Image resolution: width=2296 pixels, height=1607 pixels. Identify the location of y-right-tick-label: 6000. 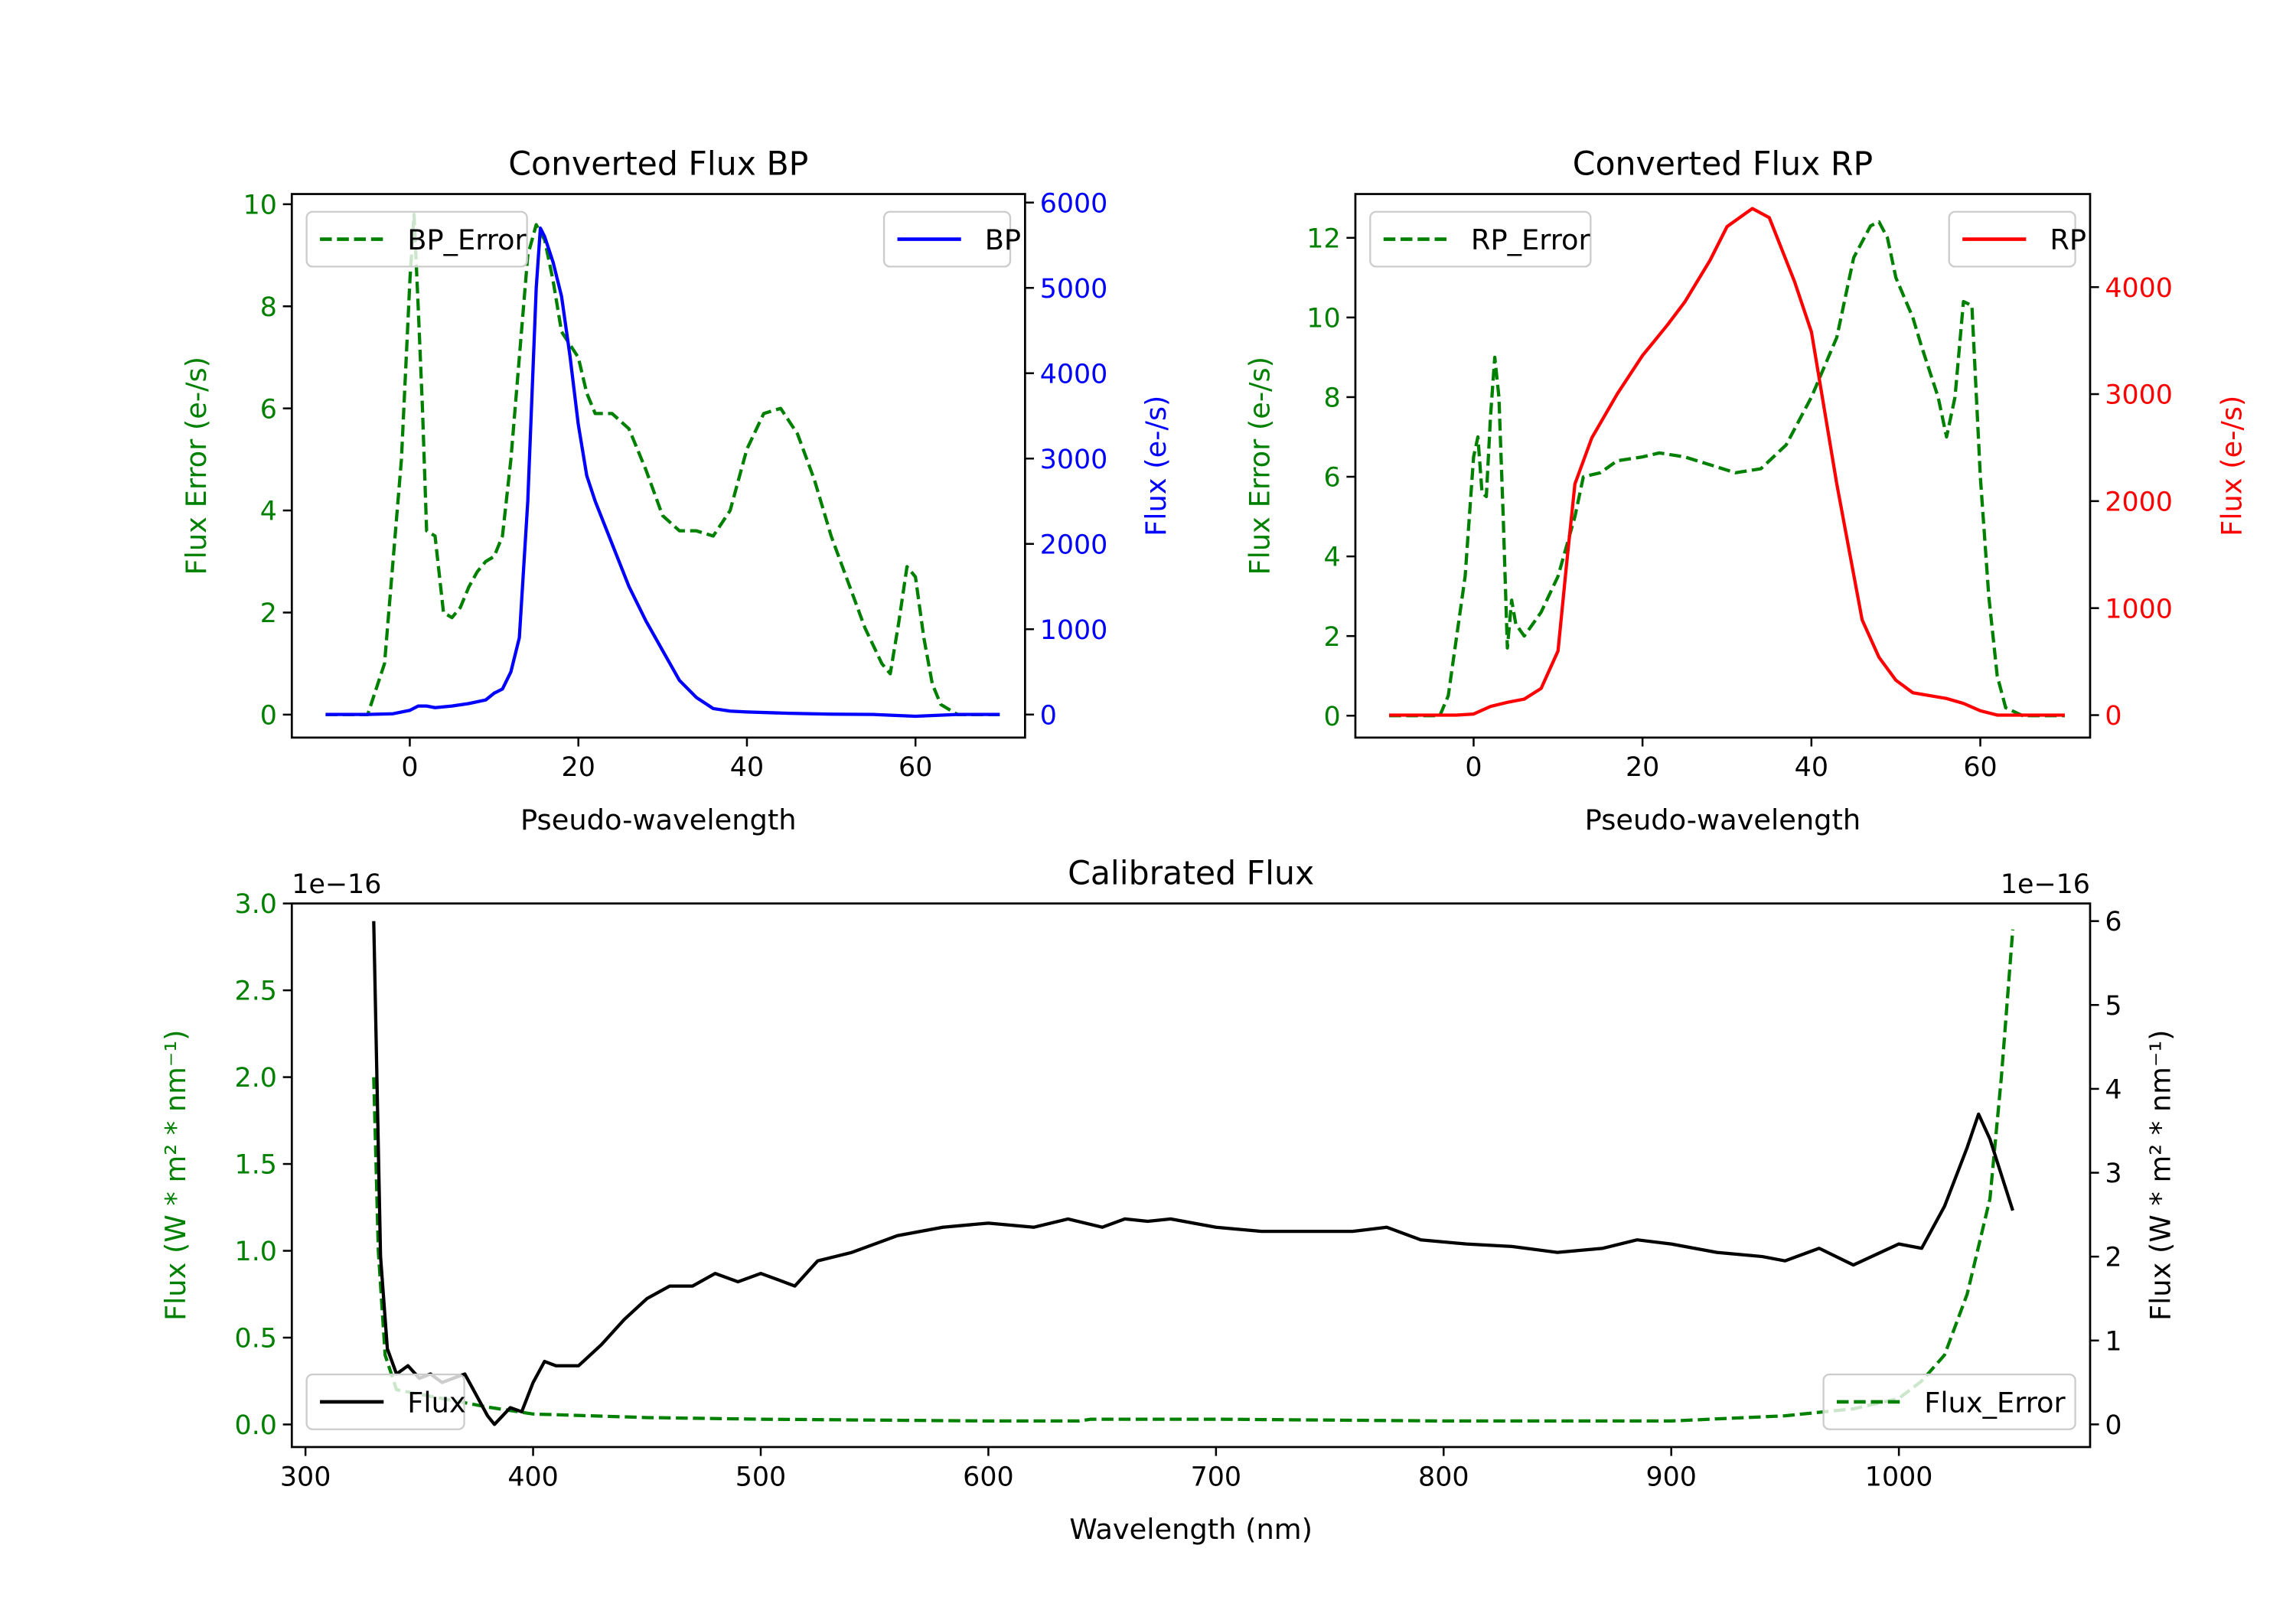
(1074, 203).